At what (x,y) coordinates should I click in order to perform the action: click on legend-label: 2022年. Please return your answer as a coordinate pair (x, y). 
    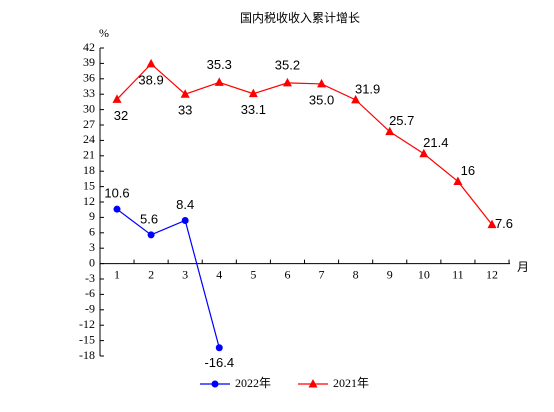
    Looking at the image, I should click on (253, 383).